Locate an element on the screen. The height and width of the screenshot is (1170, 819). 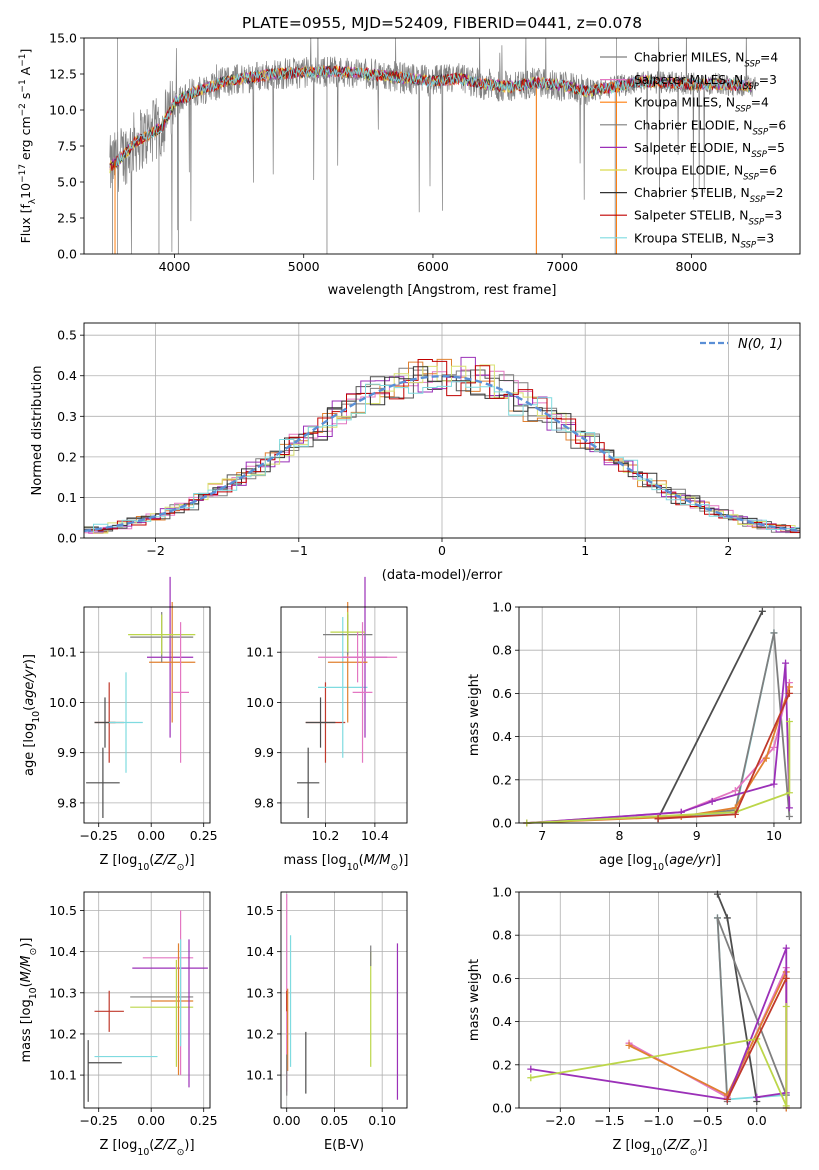
legend-label-8: Kroupa STELIB, NSSP=3 is located at coordinates (704, 240).